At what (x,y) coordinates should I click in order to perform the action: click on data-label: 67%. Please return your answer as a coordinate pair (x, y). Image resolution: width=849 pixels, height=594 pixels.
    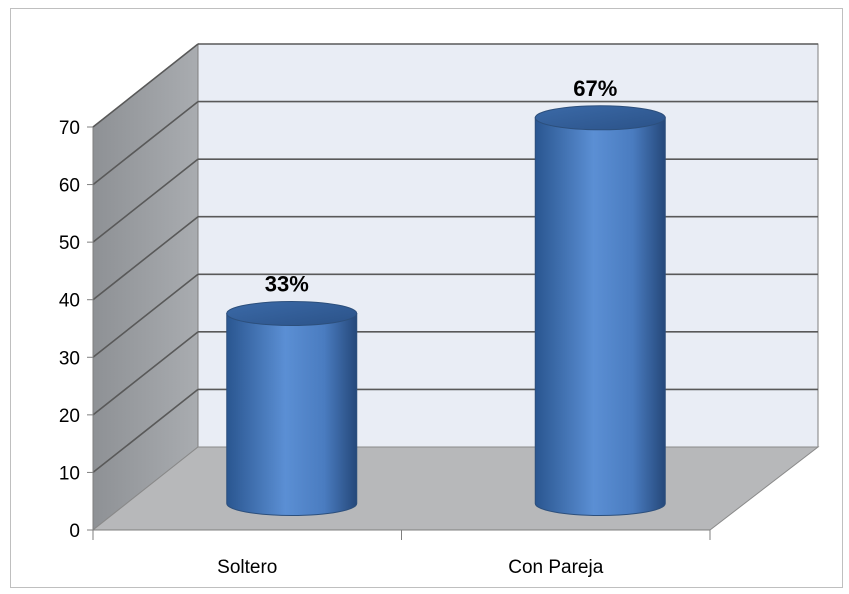
    Looking at the image, I should click on (595, 88).